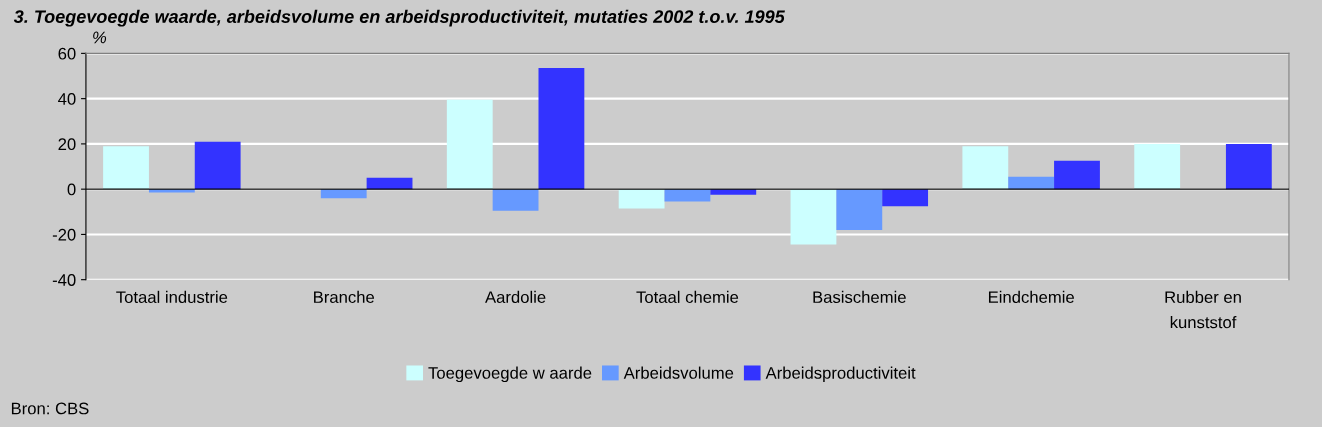  I want to click on y-tick-label: 60, so click(67, 53).